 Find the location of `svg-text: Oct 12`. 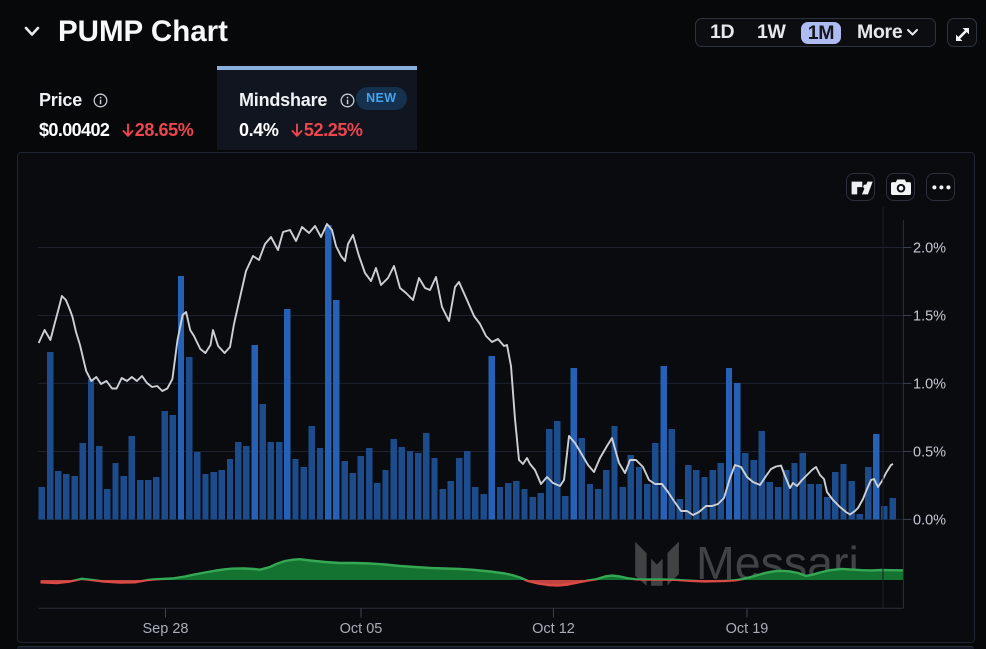

svg-text: Oct 12 is located at coordinates (553, 629).